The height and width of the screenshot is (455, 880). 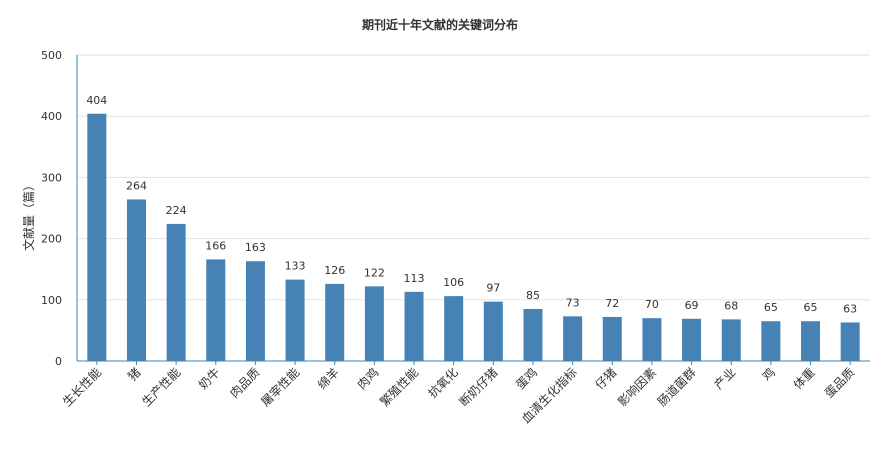 I want to click on x-tick-label: 产业, so click(x=724, y=378).